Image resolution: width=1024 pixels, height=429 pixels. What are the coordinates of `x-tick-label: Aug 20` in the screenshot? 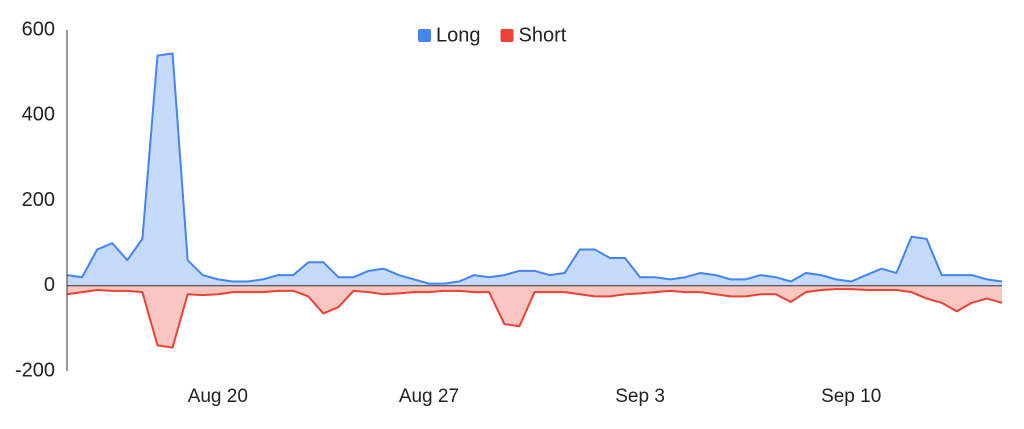 It's located at (218, 396).